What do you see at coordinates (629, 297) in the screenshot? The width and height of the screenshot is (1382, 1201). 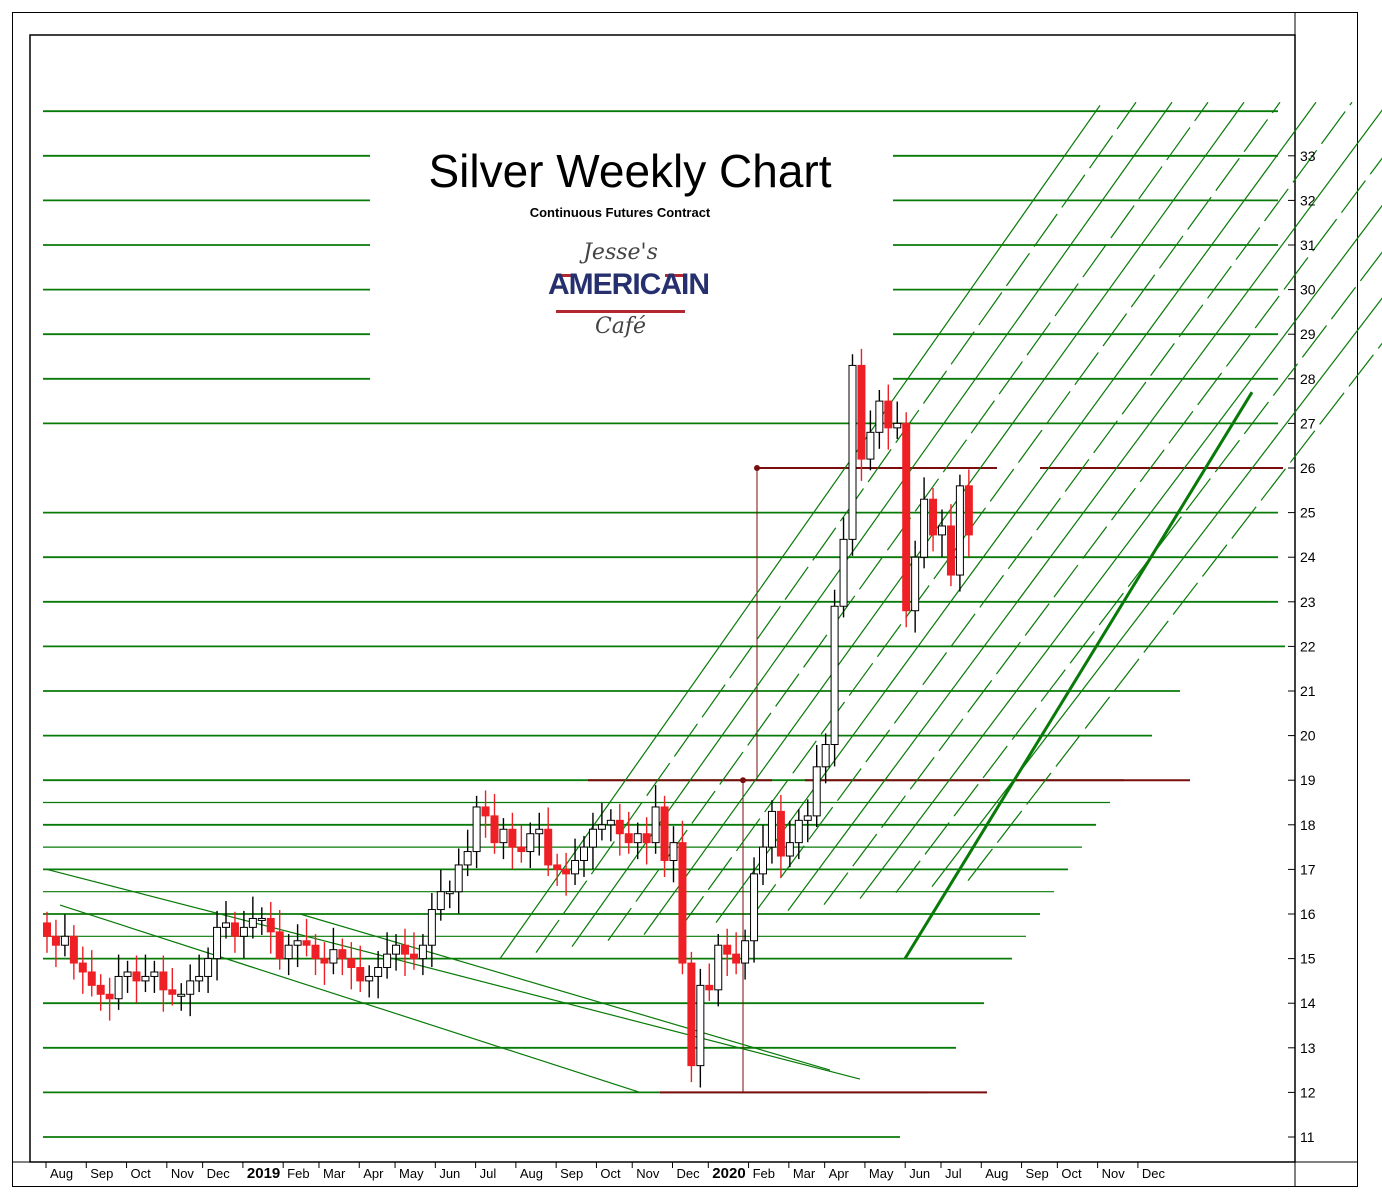 I see `jesses-americain-cafe-logo: Jesse's AMERICAIN Café` at bounding box center [629, 297].